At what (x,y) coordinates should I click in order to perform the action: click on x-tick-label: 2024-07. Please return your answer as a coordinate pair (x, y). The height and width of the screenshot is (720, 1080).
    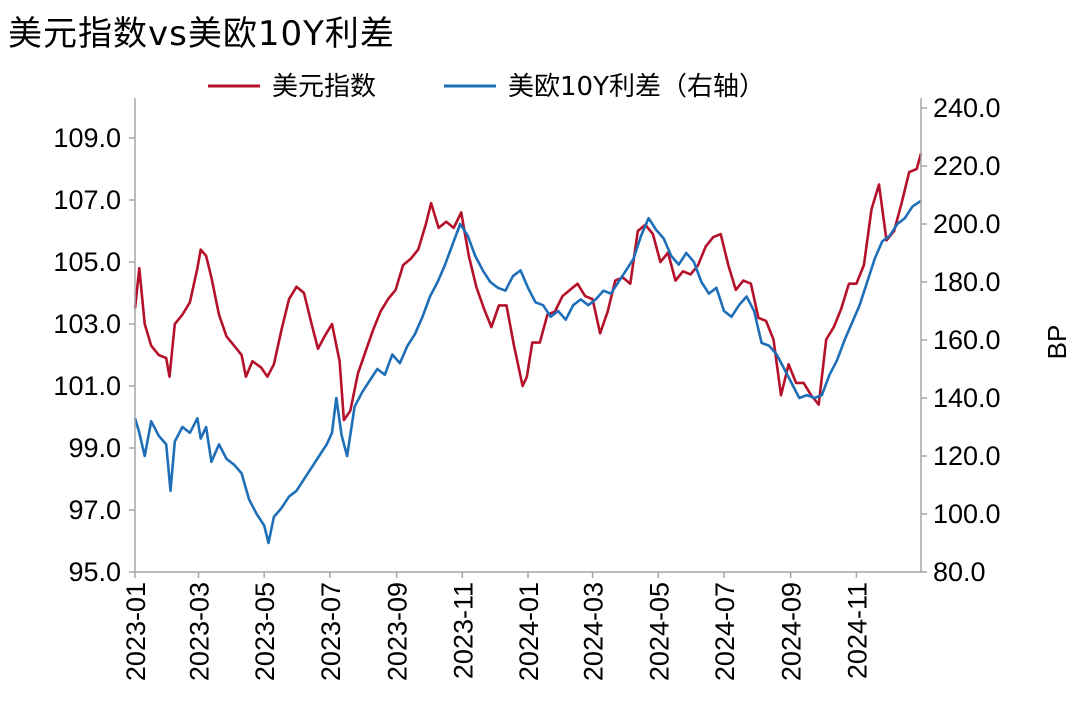
    Looking at the image, I should click on (725, 631).